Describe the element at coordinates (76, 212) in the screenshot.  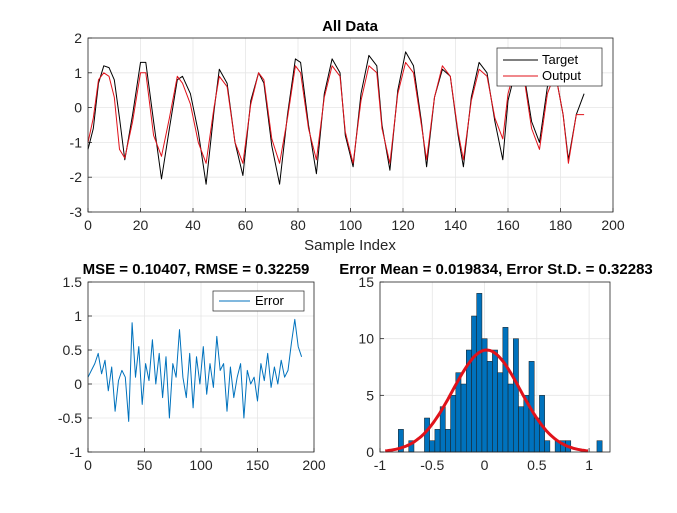
I see `y-tick-label: -3` at that location.